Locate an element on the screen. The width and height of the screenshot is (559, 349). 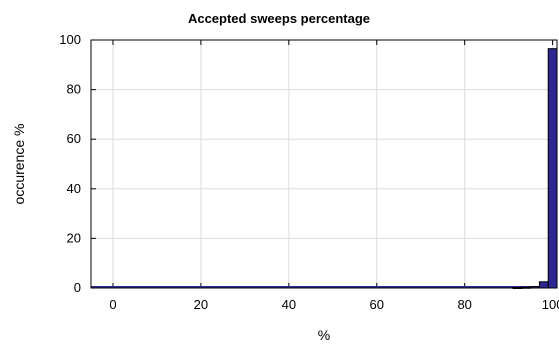
y-axis-label: occurence % is located at coordinates (19, 164).